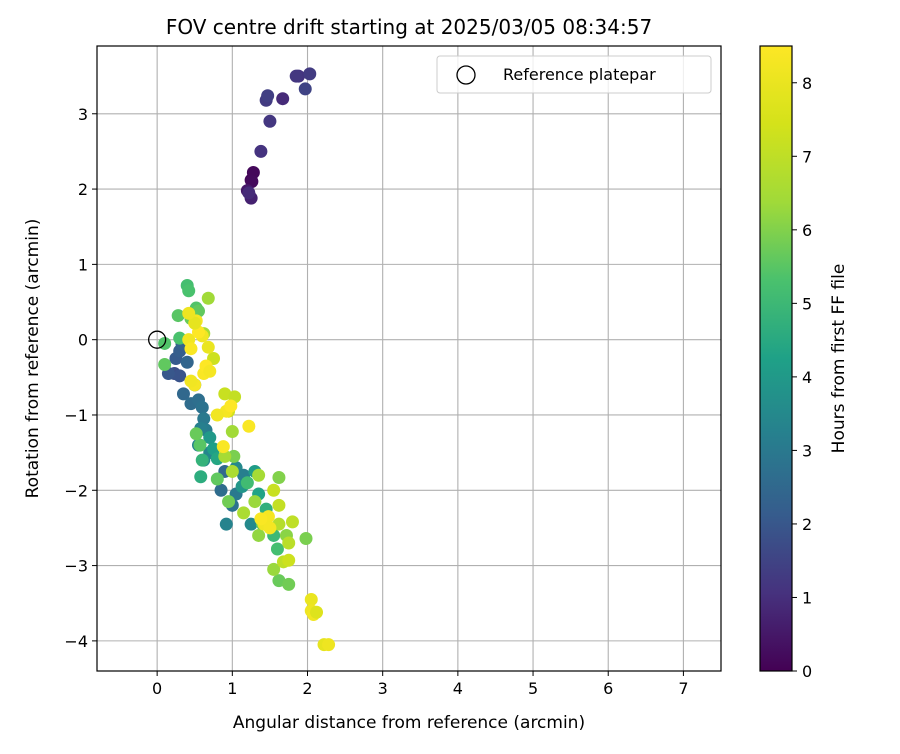 Image resolution: width=900 pixels, height=754 pixels. I want to click on colorbar-tick-label: 7, so click(807, 156).